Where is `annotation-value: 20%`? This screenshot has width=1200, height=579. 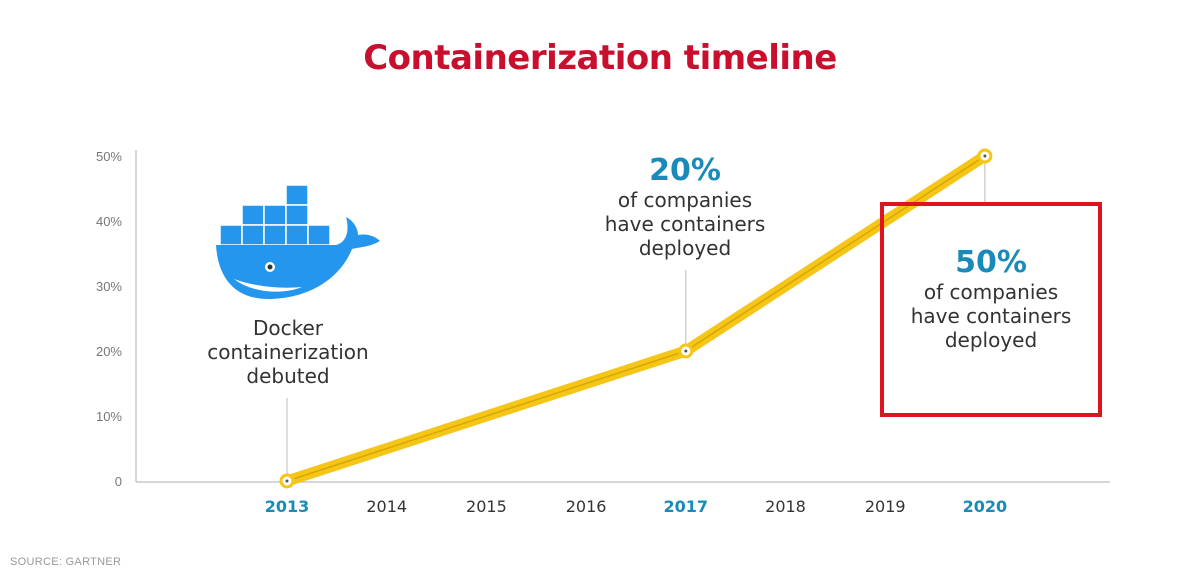
annotation-value: 20% is located at coordinates (685, 170).